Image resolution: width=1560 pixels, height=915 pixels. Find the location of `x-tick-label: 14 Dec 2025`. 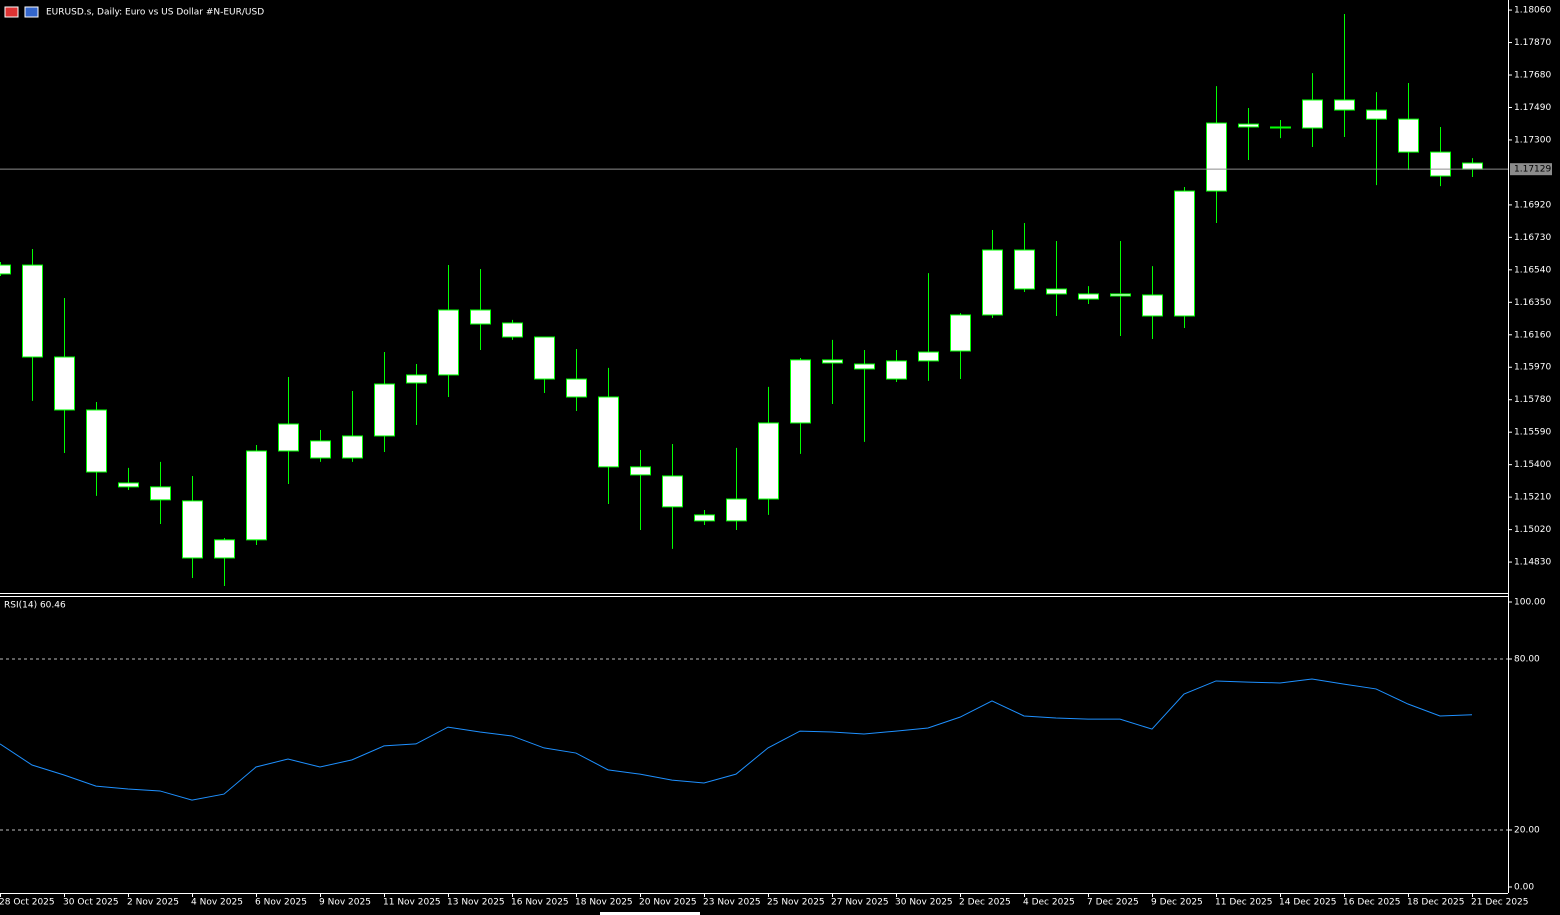

x-tick-label: 14 Dec 2025 is located at coordinates (1308, 903).